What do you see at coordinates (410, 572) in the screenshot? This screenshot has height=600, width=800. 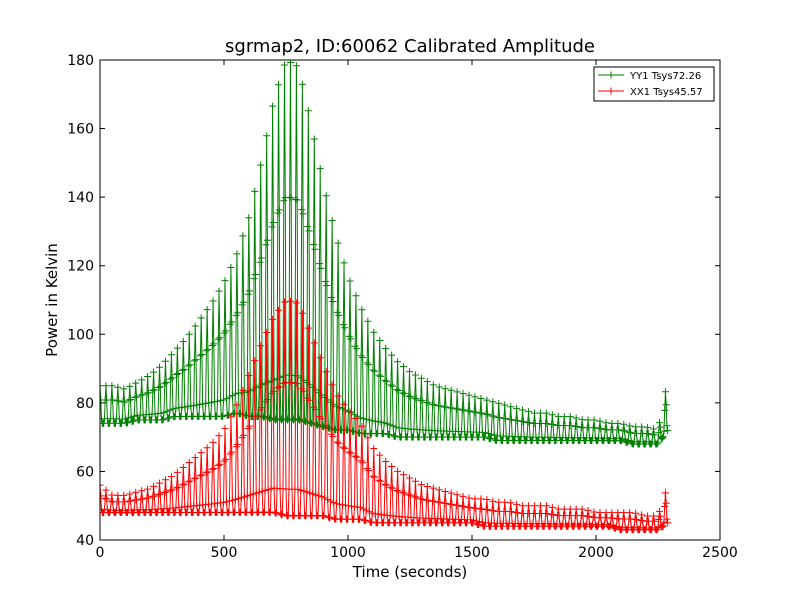 I see `x-axis-label: Time (seconds)` at bounding box center [410, 572].